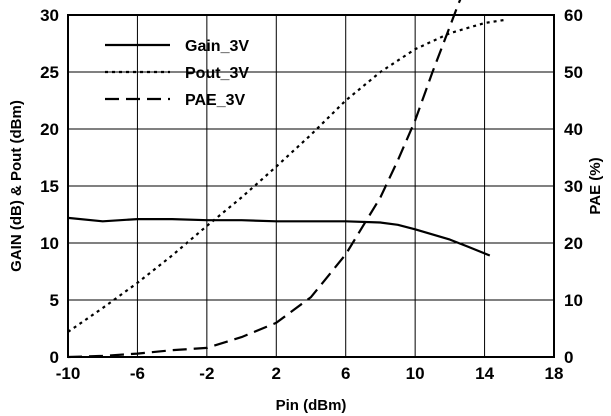  I want to click on y-tick-label: 30, so click(49, 15).